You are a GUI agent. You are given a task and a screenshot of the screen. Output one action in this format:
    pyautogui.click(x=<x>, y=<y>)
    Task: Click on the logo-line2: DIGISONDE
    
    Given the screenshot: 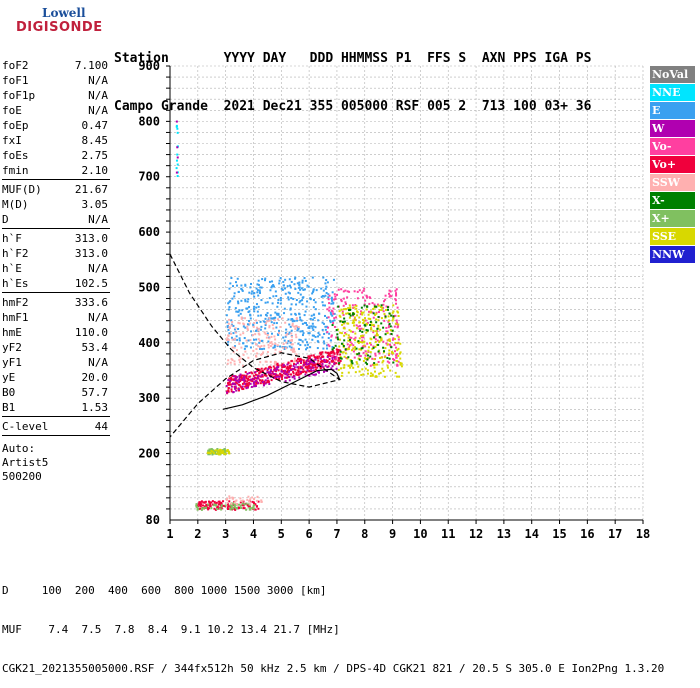 What is the action you would take?
    pyautogui.click(x=59, y=27)
    